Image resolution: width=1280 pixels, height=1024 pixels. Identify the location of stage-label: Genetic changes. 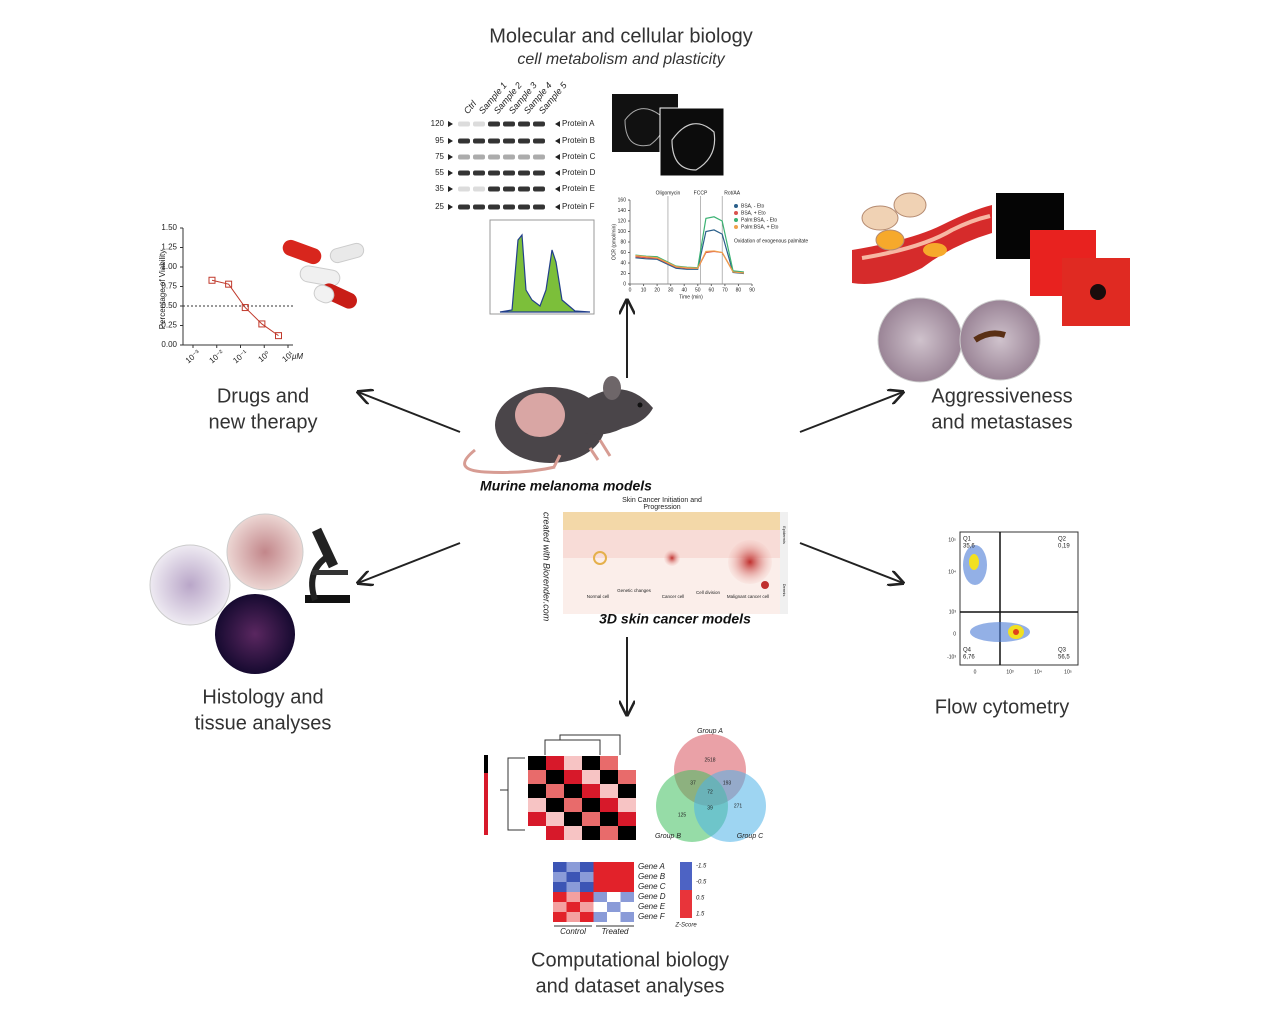
(634, 590).